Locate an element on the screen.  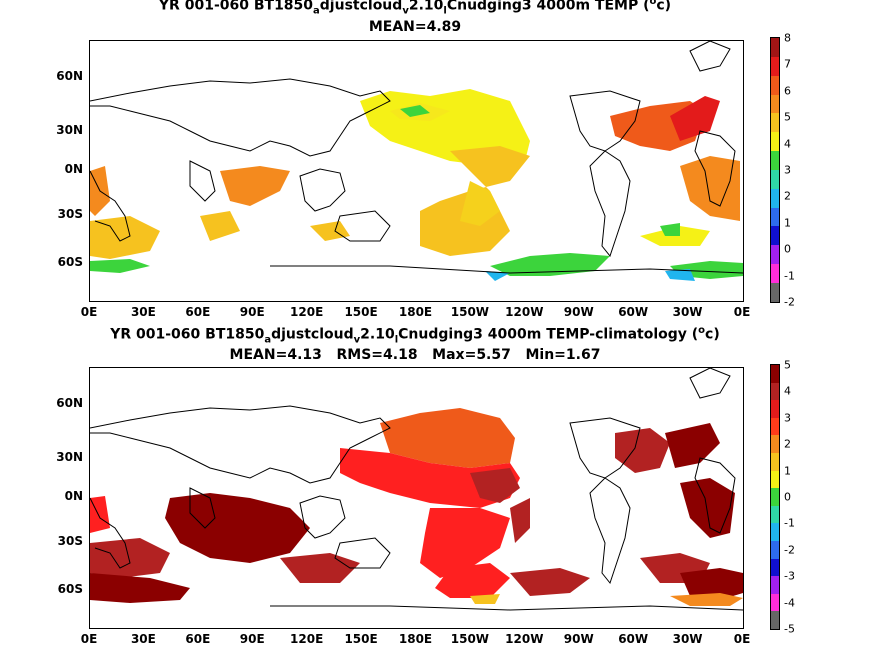
panel2-x-tick-label: 120E is located at coordinates (307, 639).